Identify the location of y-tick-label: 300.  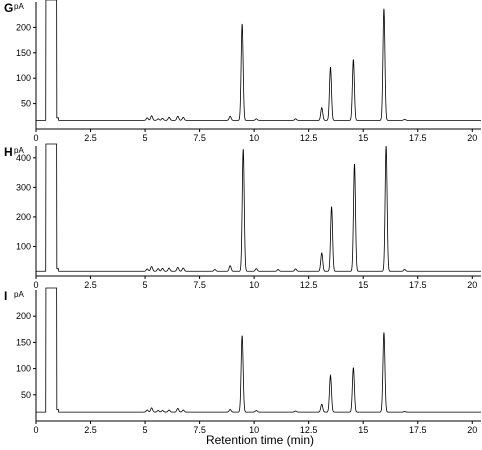
(23, 187).